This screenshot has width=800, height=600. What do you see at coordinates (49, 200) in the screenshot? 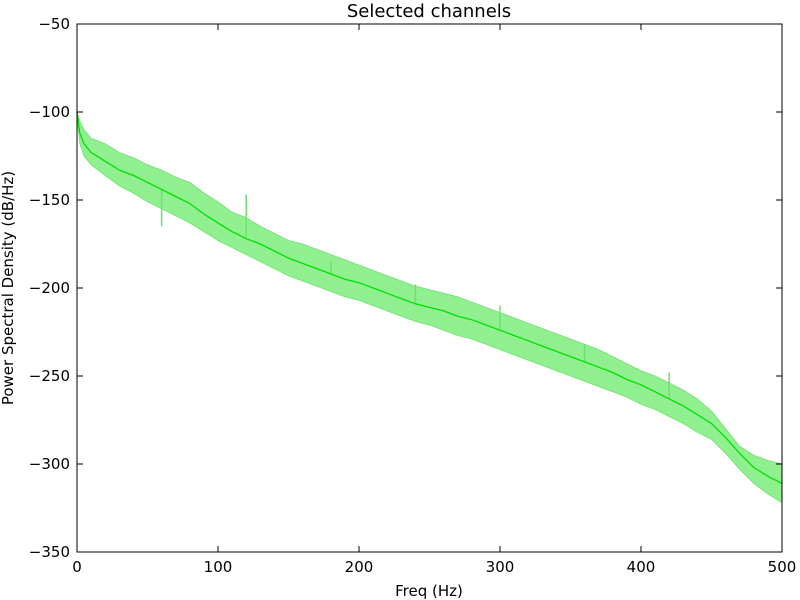
I see `y-tick-label: −150` at bounding box center [49, 200].